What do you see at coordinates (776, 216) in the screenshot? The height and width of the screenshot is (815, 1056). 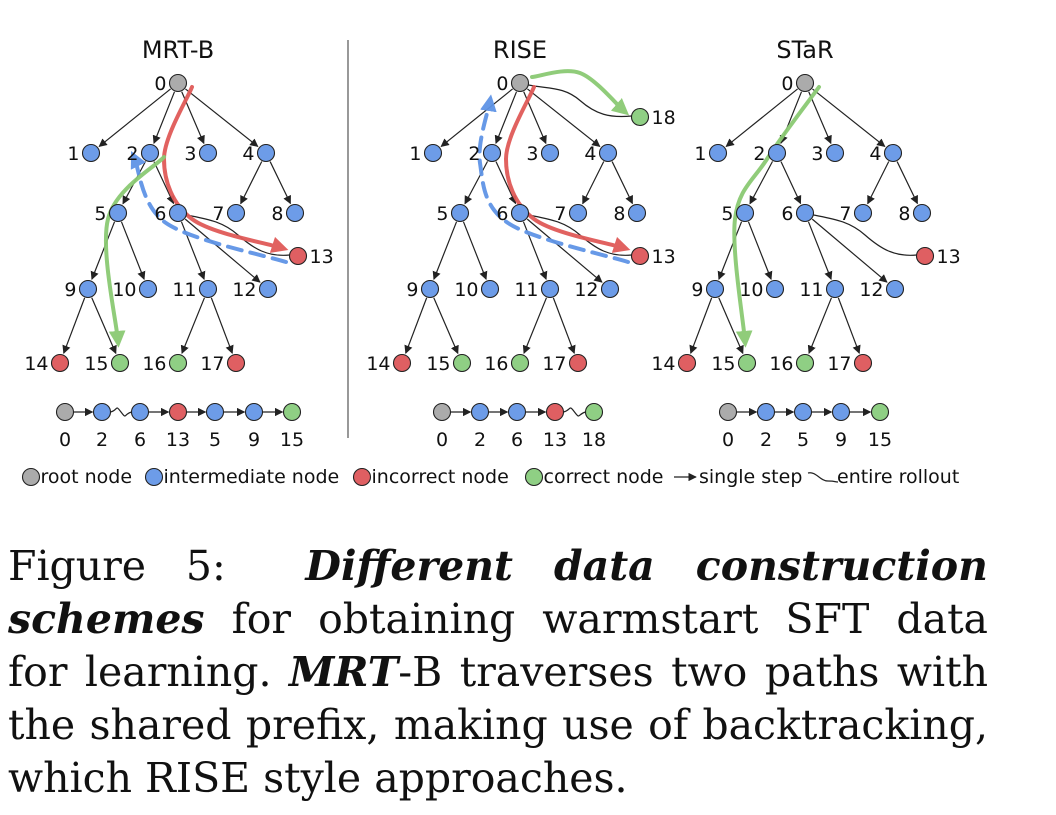 I see `green-trajectory-path` at bounding box center [776, 216].